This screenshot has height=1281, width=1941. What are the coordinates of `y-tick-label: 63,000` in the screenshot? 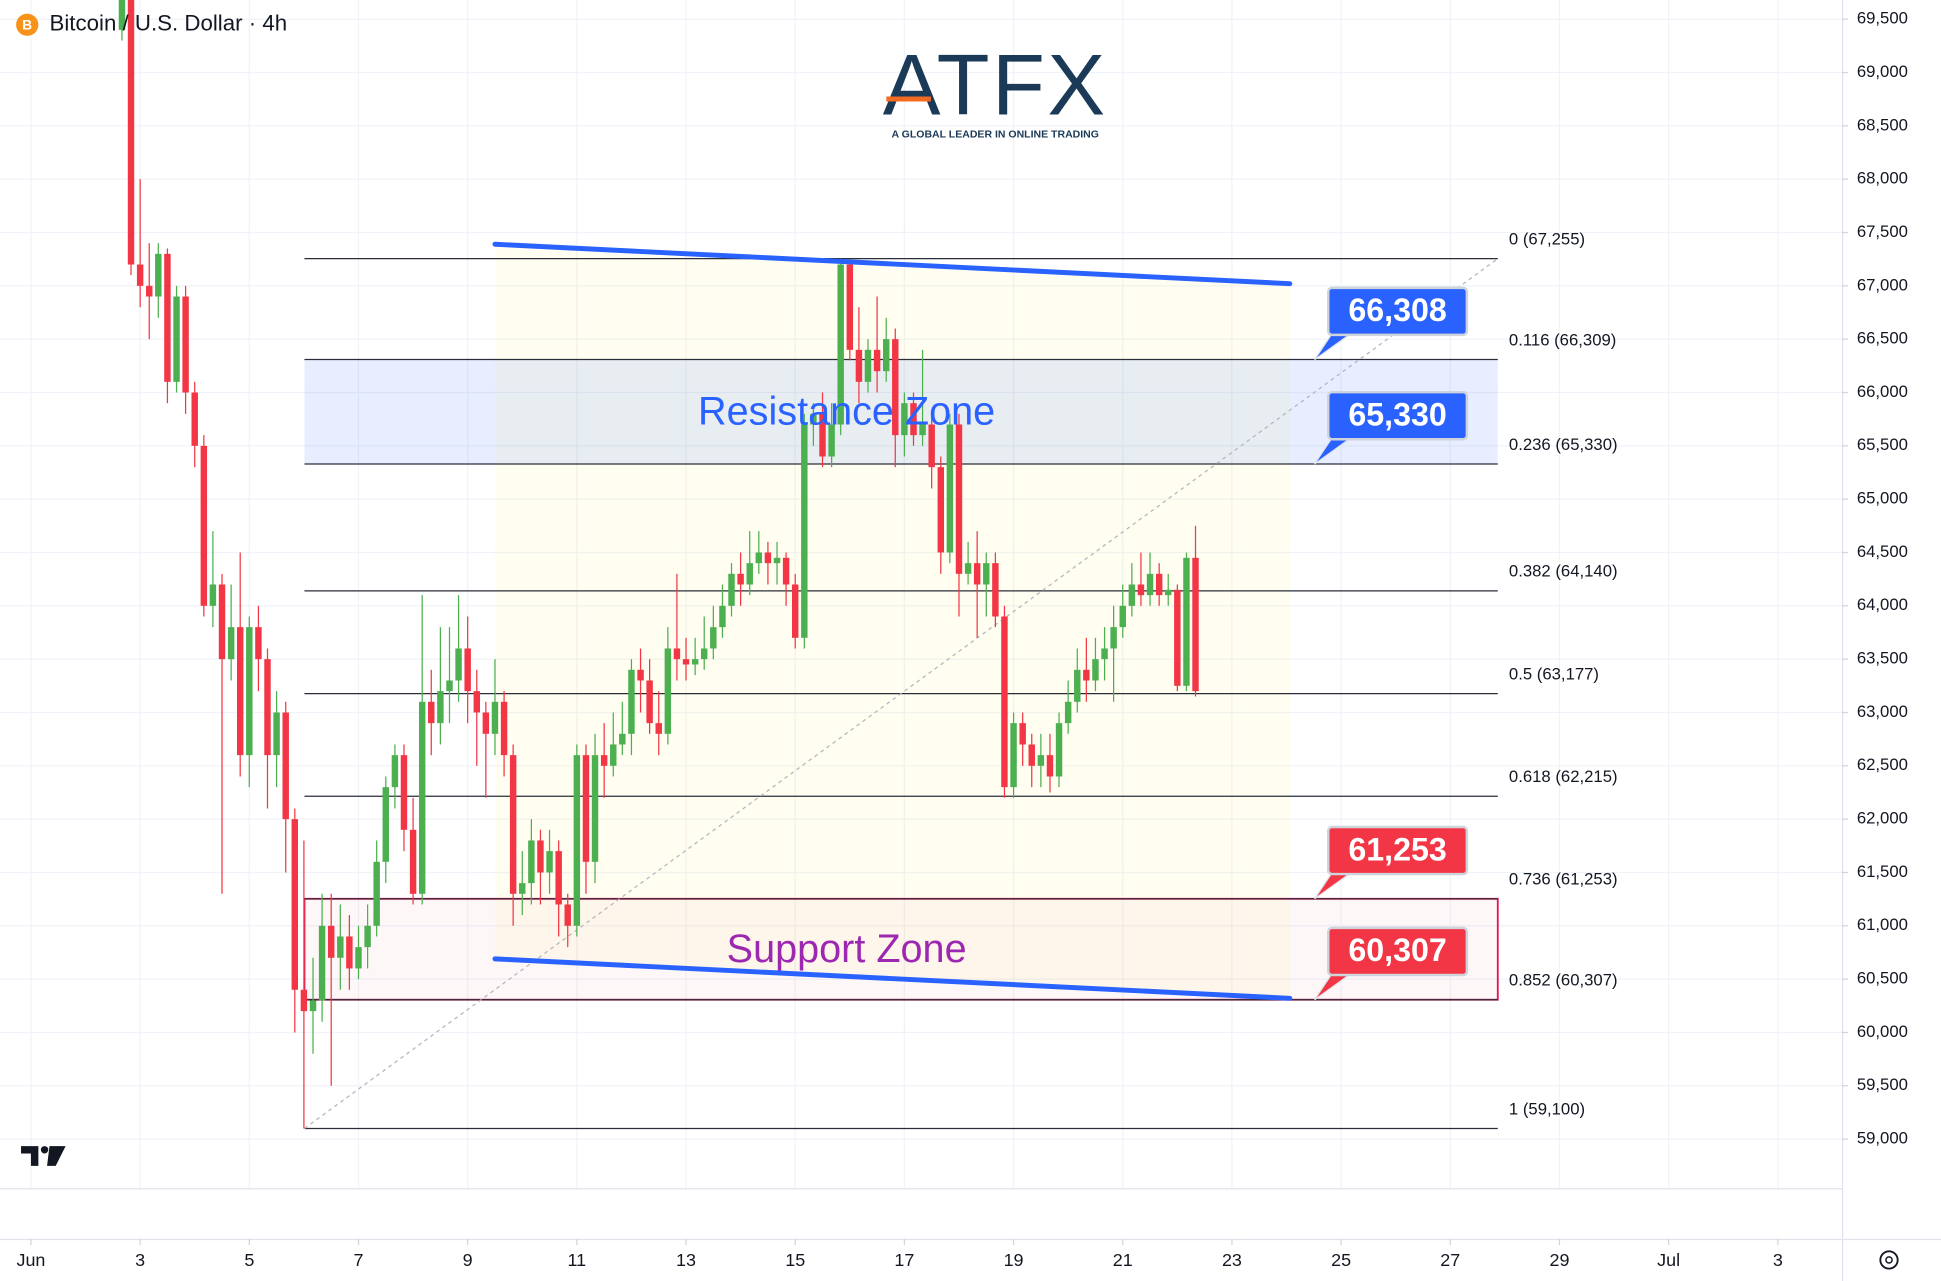 It's located at (1882, 711).